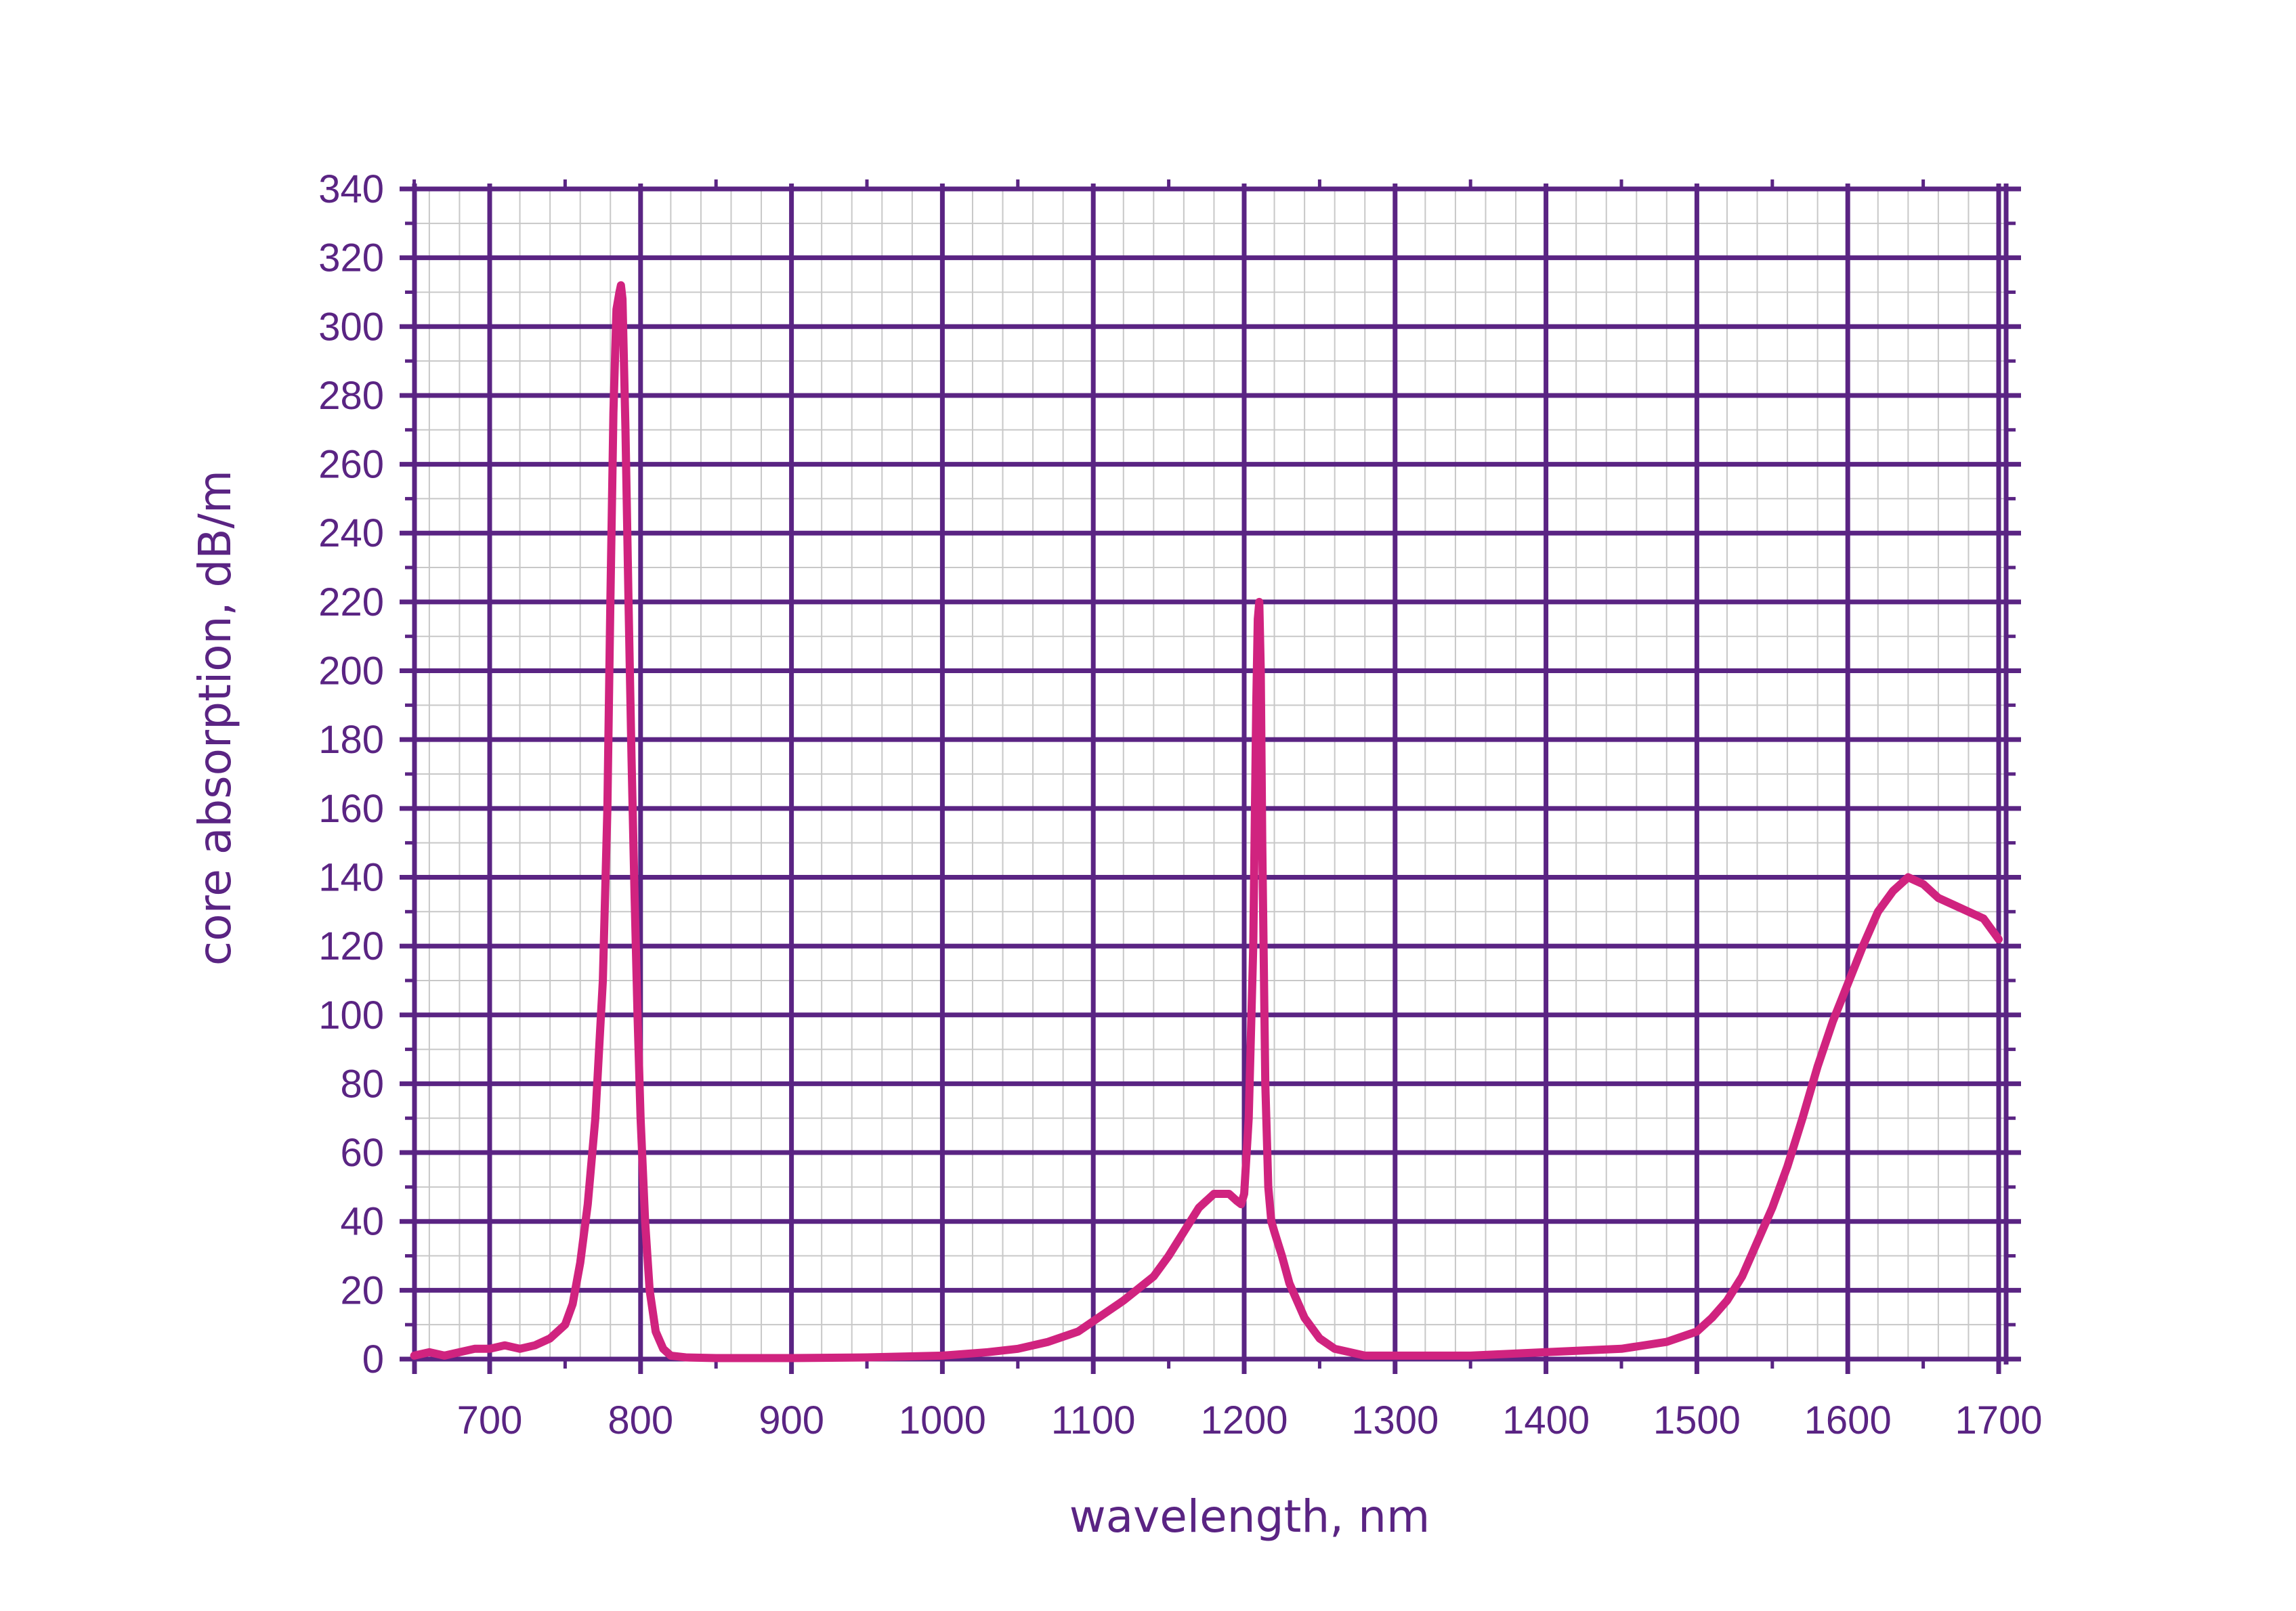 Image resolution: width=2296 pixels, height=1611 pixels. I want to click on x-tick-label: 1200, so click(1244, 1420).